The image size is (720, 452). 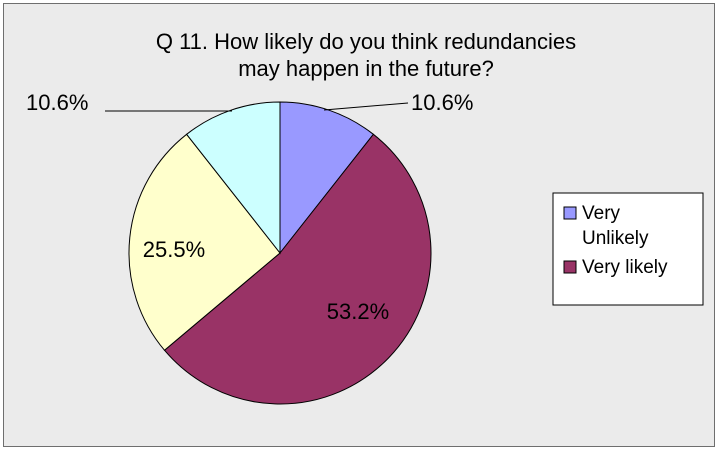 I want to click on legend-label-very-unlikely-line-2: Unlikely, so click(x=615, y=238).